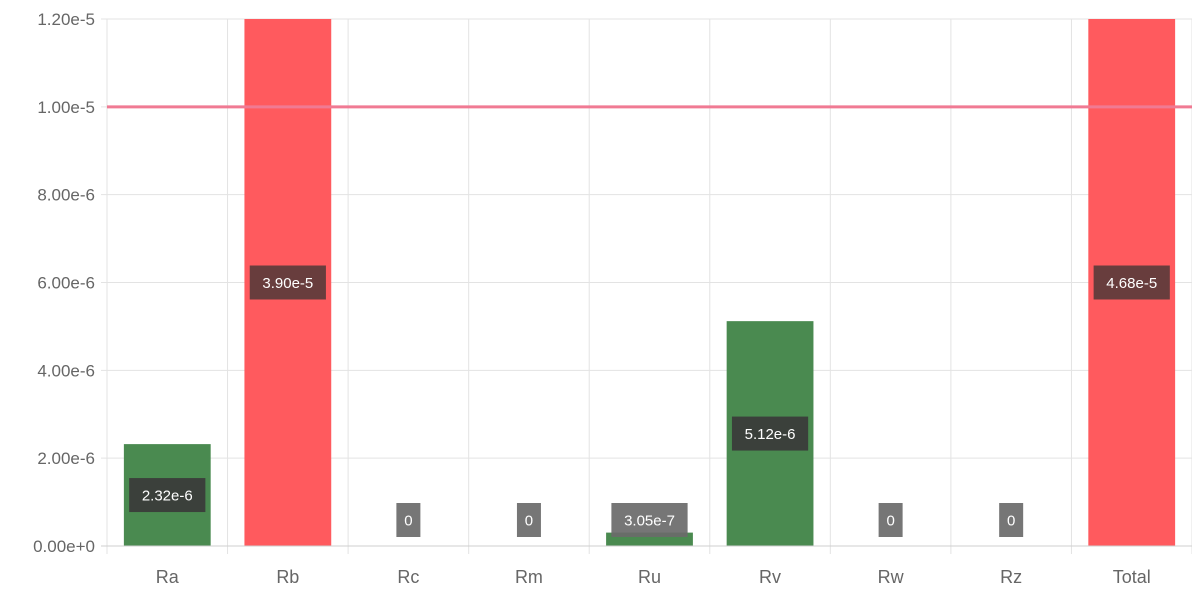 The height and width of the screenshot is (597, 1192). Describe the element at coordinates (529, 577) in the screenshot. I see `x-tick-label: Rm` at that location.